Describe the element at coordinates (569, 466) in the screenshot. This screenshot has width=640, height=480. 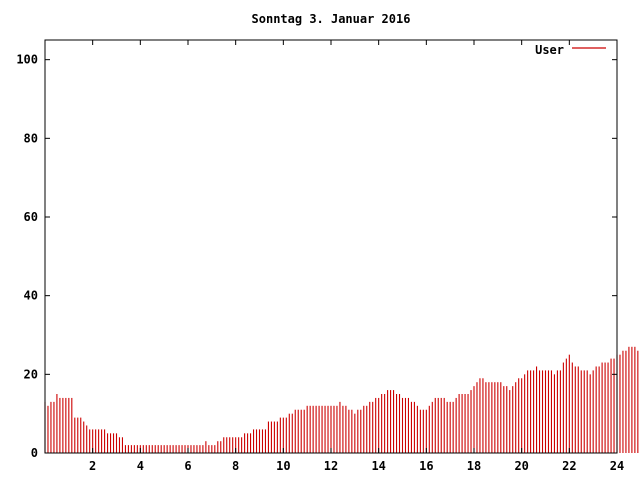
I see `x-tick-label: 22` at that location.